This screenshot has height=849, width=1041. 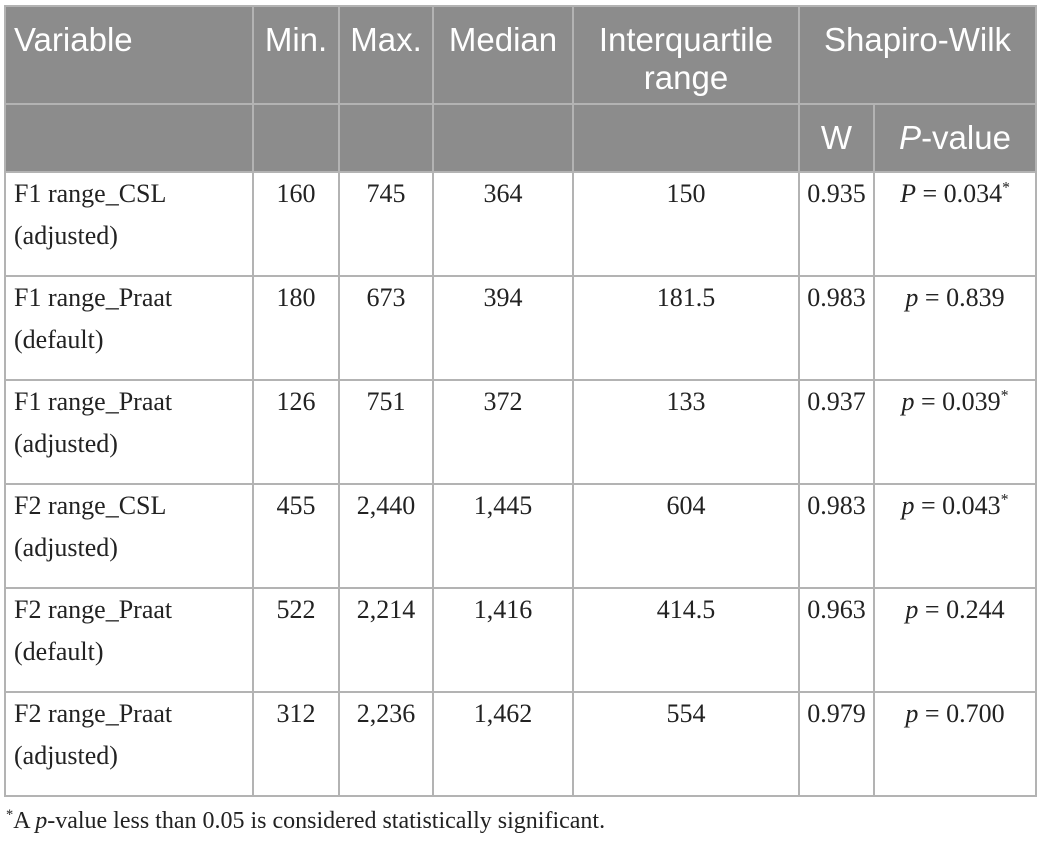 What do you see at coordinates (296, 224) in the screenshot?
I see `cell-min: 160` at bounding box center [296, 224].